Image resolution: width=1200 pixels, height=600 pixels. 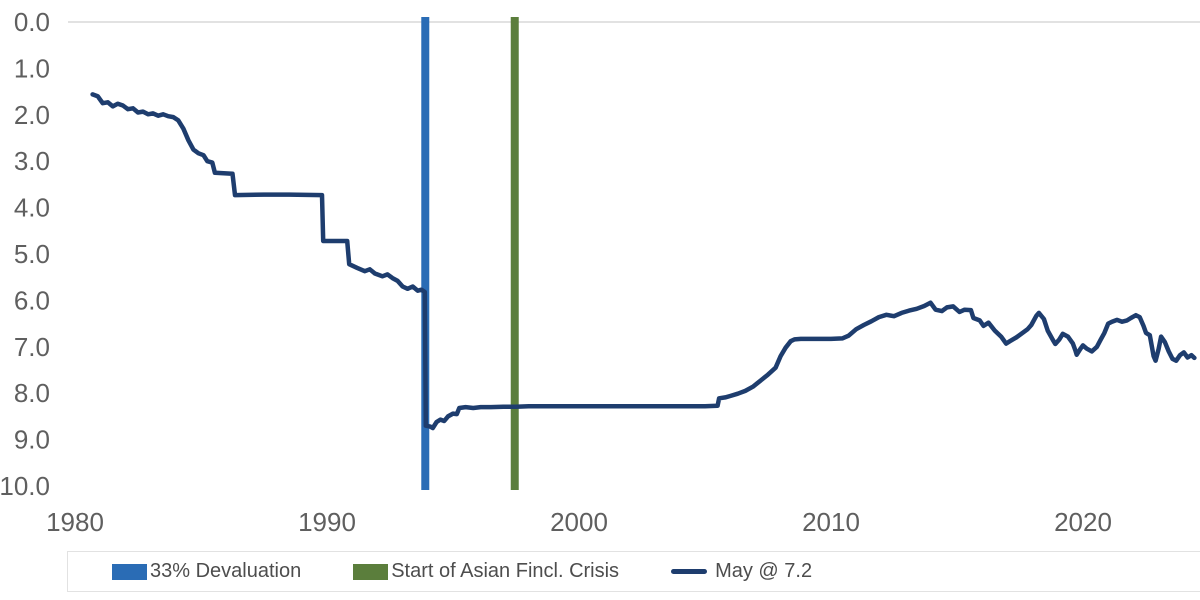 What do you see at coordinates (32, 115) in the screenshot?
I see `y-tick-label: 2.0` at bounding box center [32, 115].